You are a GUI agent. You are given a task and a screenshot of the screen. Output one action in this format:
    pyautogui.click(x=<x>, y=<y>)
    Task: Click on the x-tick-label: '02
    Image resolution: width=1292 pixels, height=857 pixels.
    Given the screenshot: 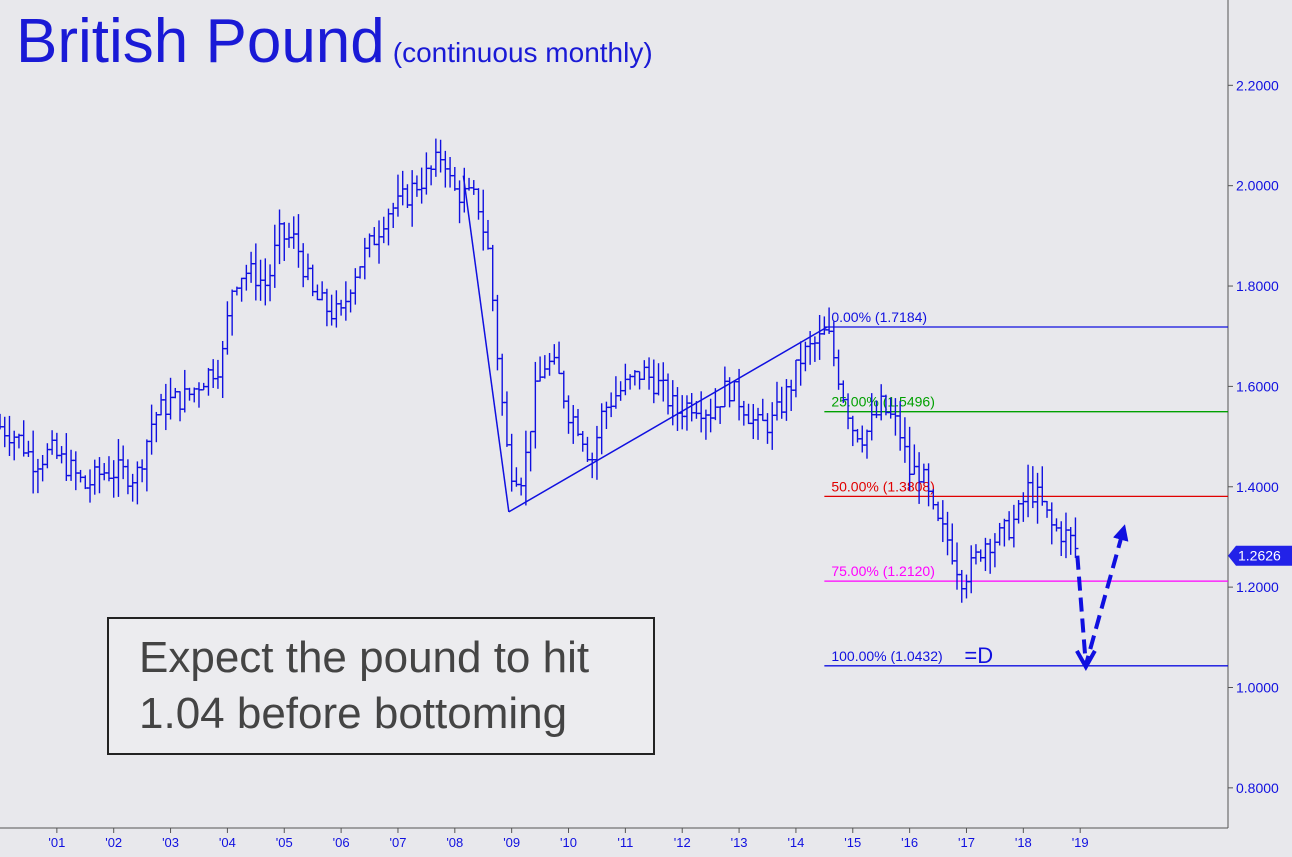 What is the action you would take?
    pyautogui.click(x=113, y=842)
    